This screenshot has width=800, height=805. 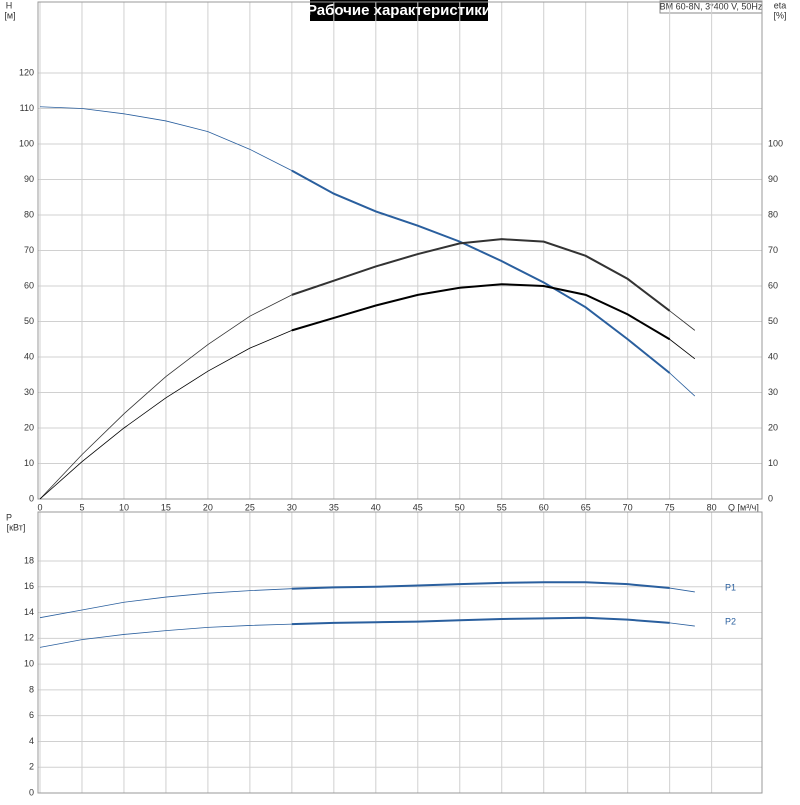 I want to click on x-tick-label: 20, so click(x=208, y=507).